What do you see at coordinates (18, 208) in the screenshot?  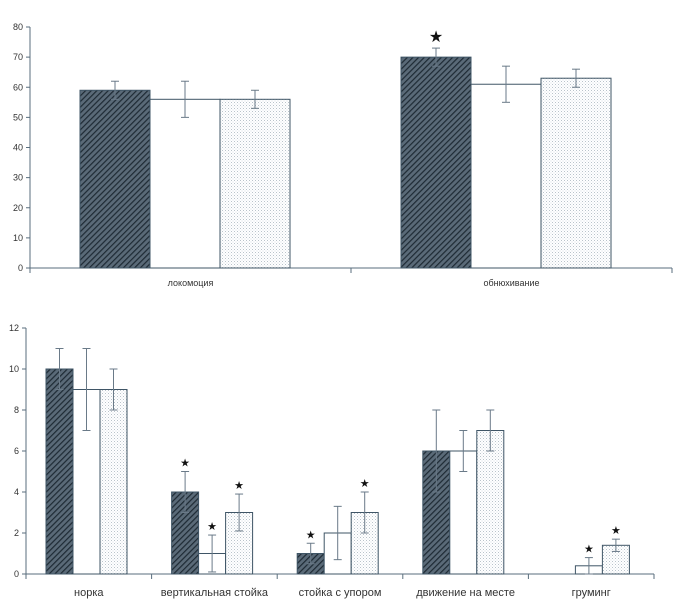 I see `top-y-tick-label: 20` at bounding box center [18, 208].